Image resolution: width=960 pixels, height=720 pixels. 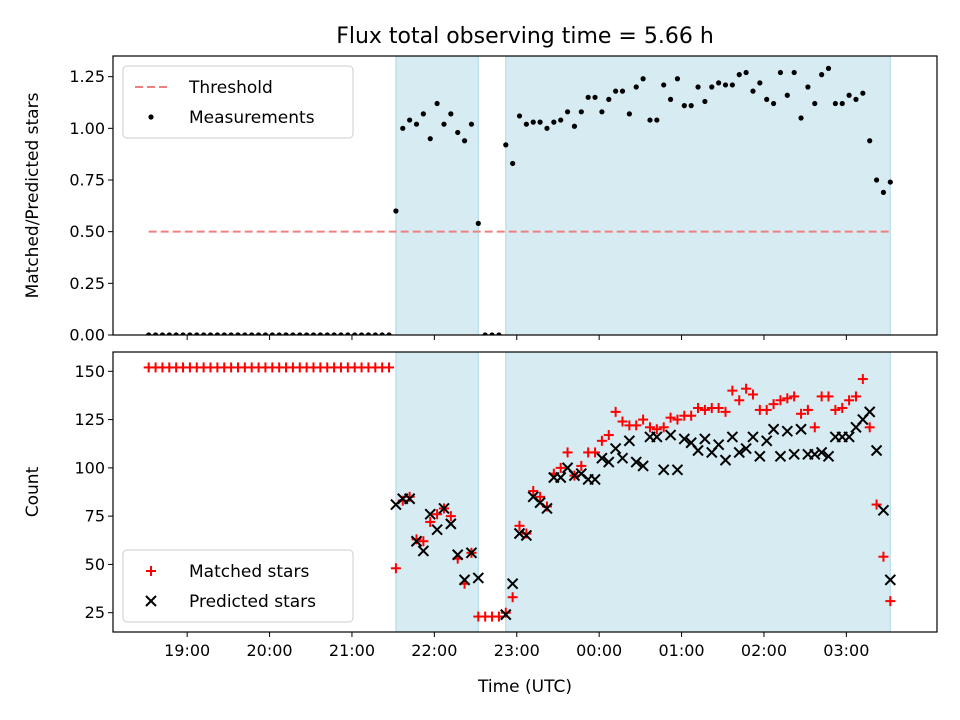 What do you see at coordinates (352, 650) in the screenshot?
I see `x-tick-label: 21:00` at bounding box center [352, 650].